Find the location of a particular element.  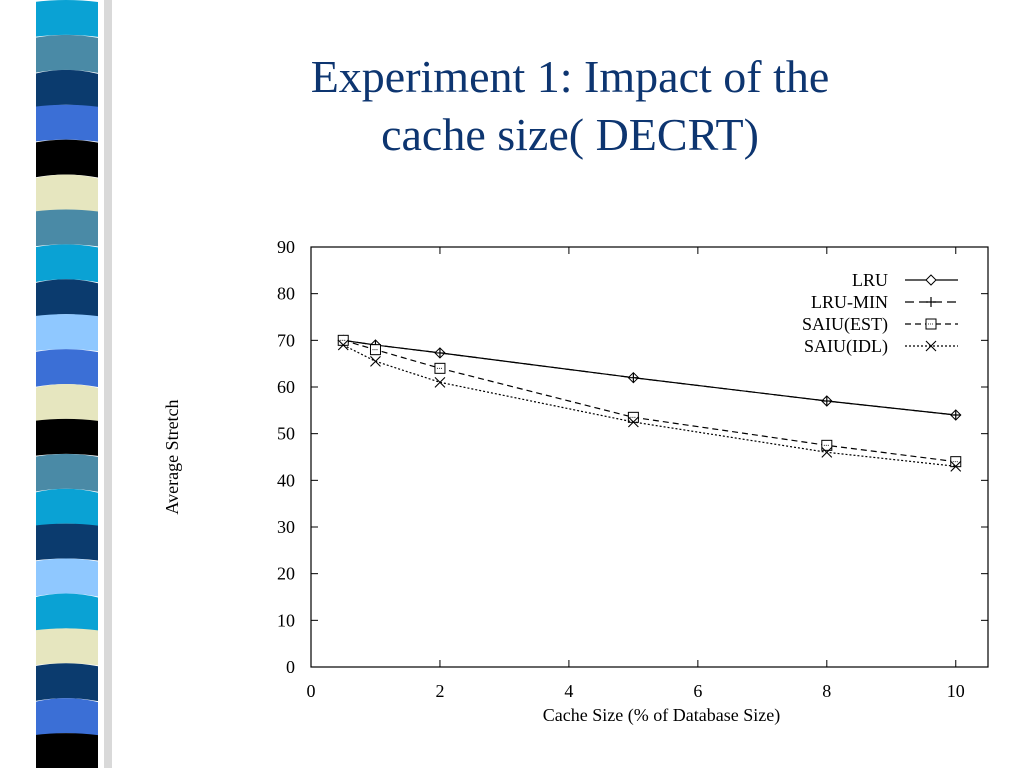

legend-label: SAIU(IDL) is located at coordinates (846, 346).